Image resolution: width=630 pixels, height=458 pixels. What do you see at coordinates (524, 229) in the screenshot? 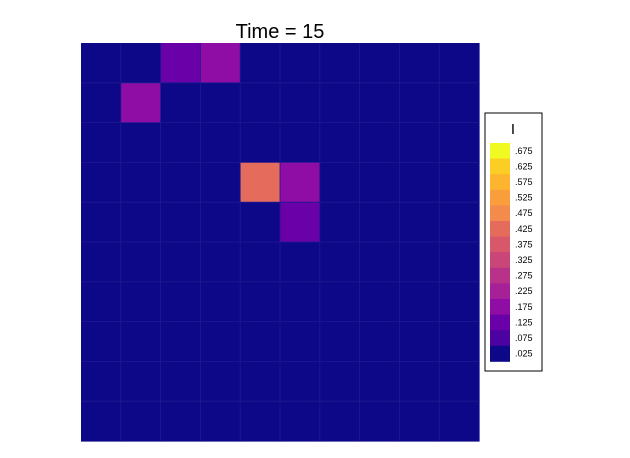
I see `legend-label: .425` at bounding box center [524, 229].